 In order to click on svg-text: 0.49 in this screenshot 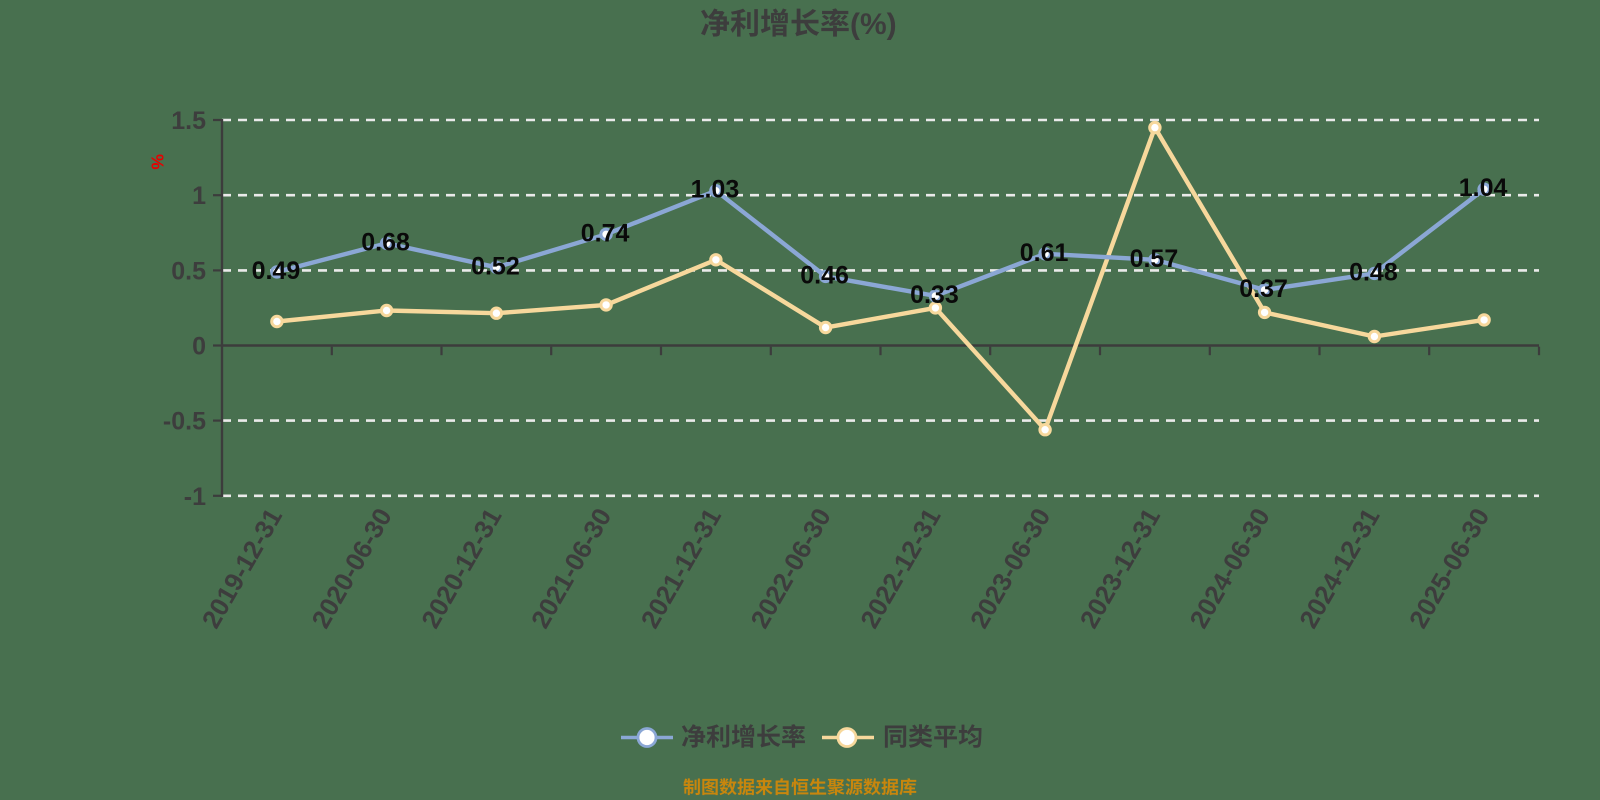, I will do `click(276, 271)`.